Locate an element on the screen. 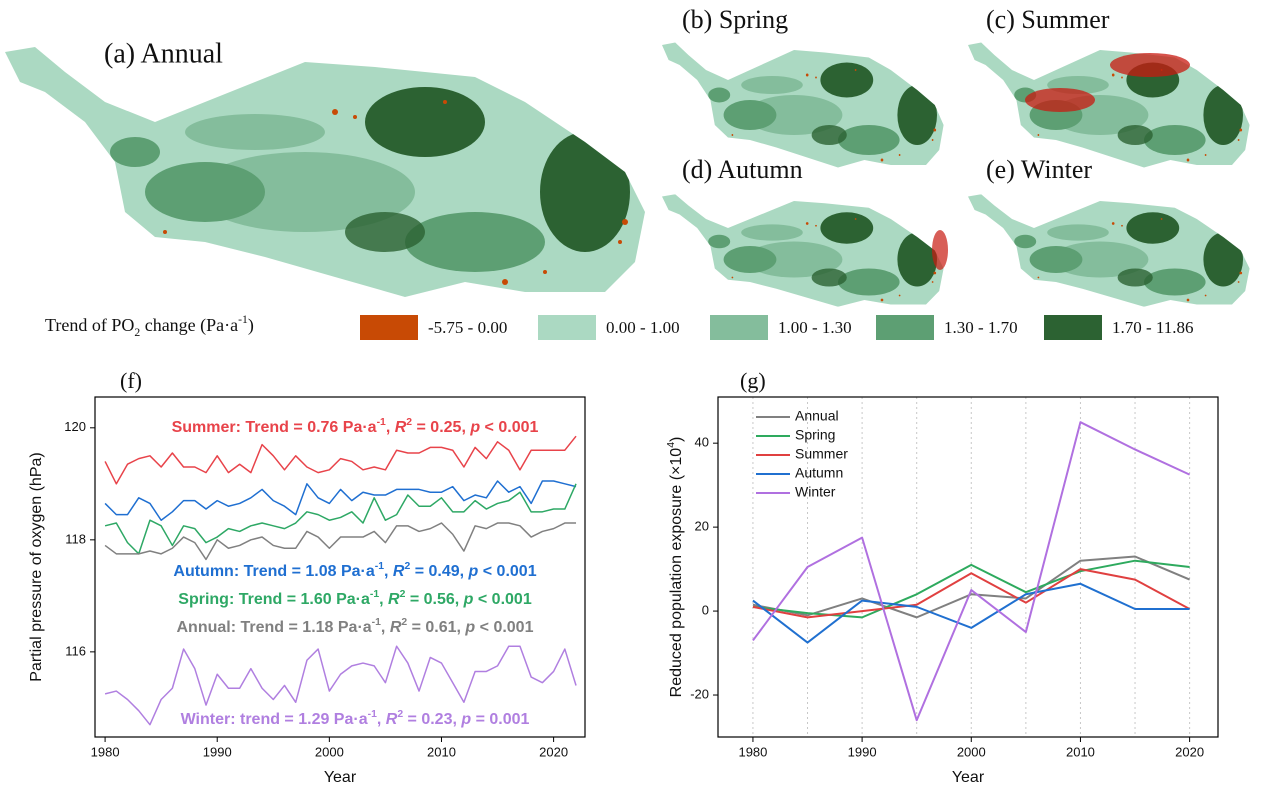 The width and height of the screenshot is (1262, 790). legend-label: 1.70 - 11.86 is located at coordinates (1153, 327).